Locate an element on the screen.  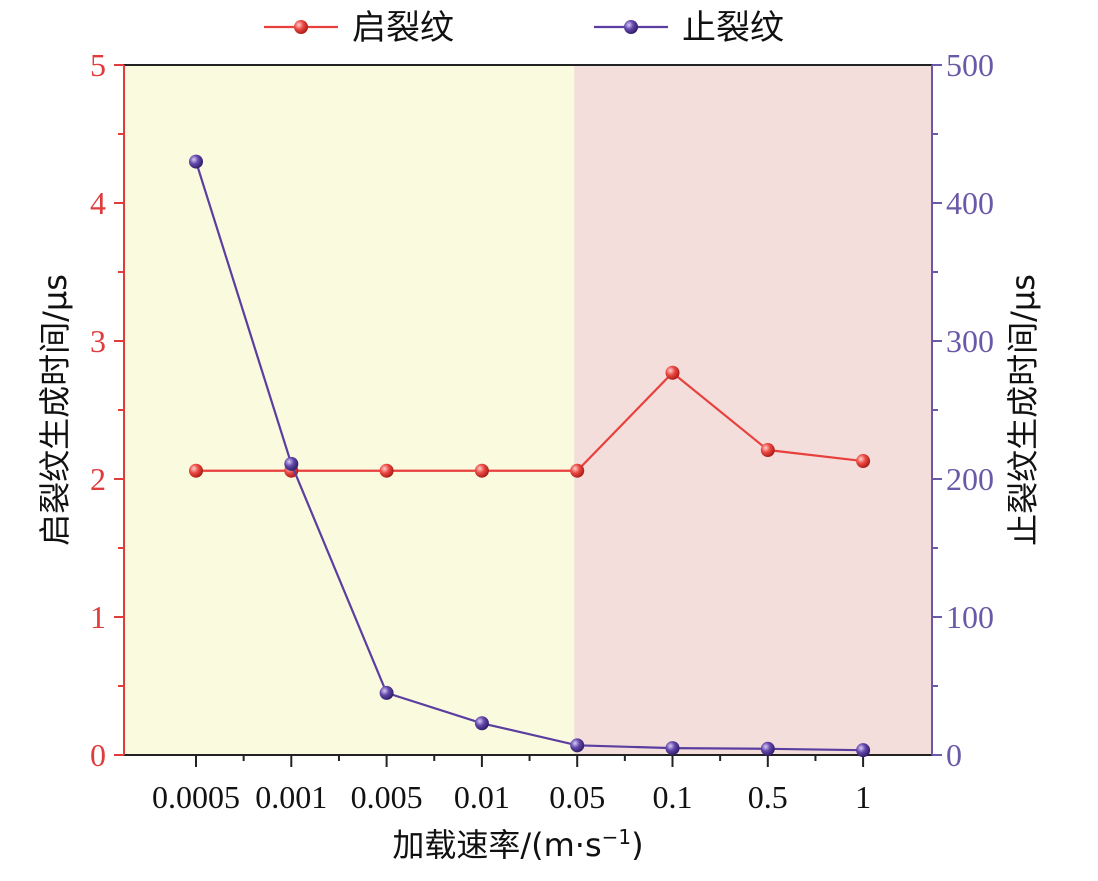
legend-label-0: 启裂纹 is located at coordinates (403, 28).